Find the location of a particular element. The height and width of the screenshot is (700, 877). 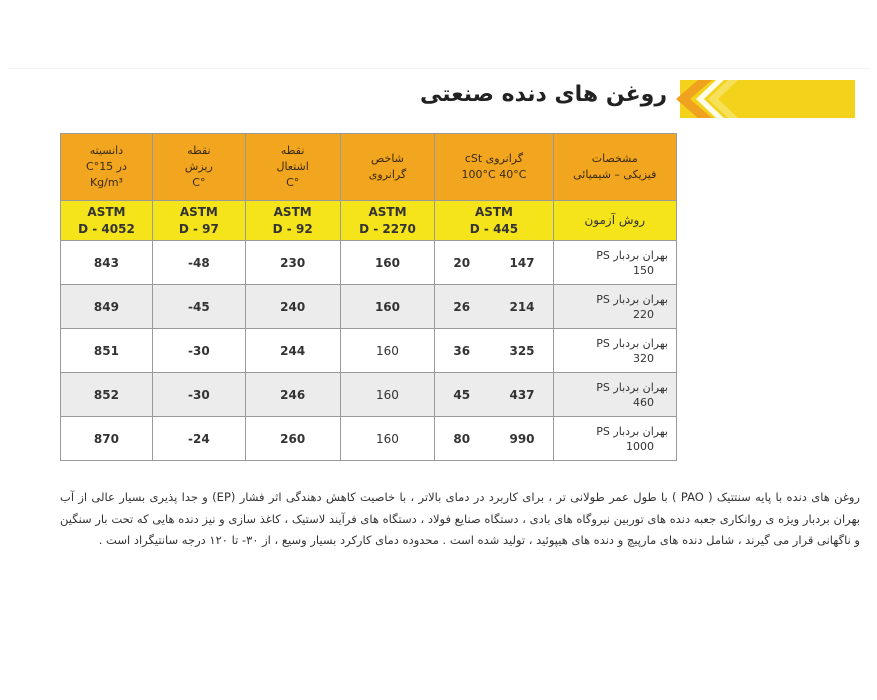

viscosity-100c: 80 is located at coordinates (462, 438).